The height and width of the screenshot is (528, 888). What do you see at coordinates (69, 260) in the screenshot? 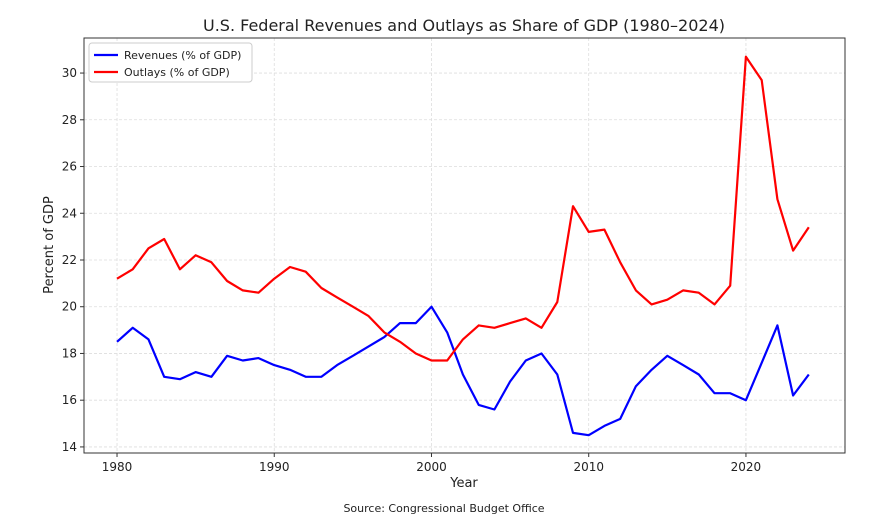
I see `y-tick-label: 22` at bounding box center [69, 260].